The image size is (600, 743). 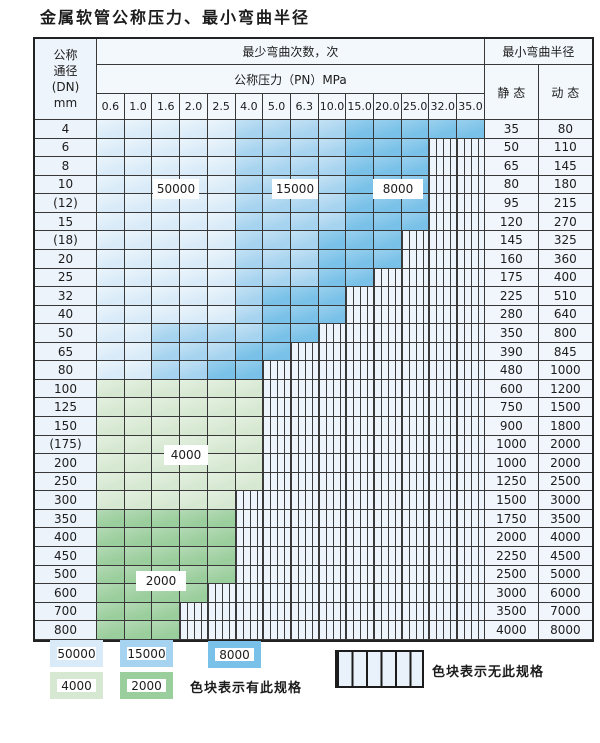 I want to click on dn-cell: 500, so click(x=66, y=575).